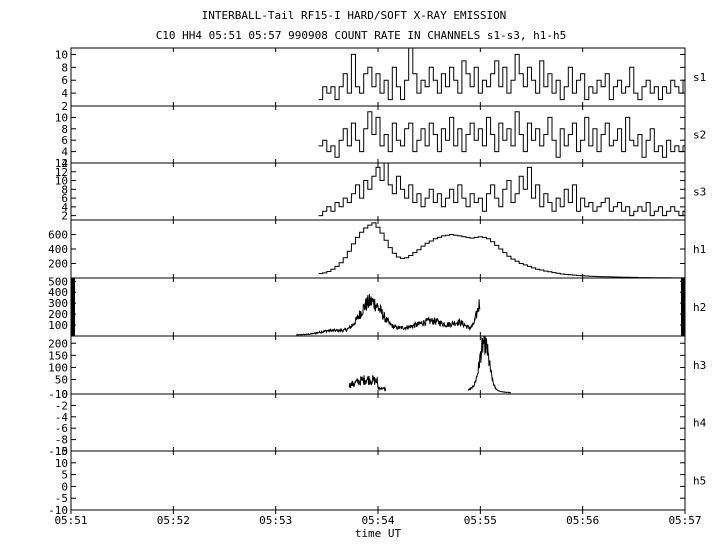 This screenshot has height=550, width=720. I want to click on x-axis: 05:51 05:52 05:53 05:54 05:55 05:56 05:57, so click(378, 518).